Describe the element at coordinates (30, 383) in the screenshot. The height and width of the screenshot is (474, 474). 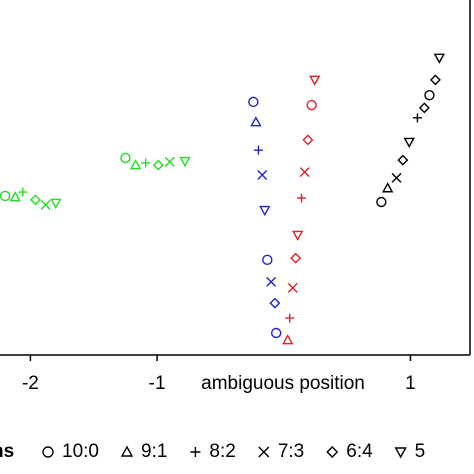
I see `x-tick-label: -2` at that location.